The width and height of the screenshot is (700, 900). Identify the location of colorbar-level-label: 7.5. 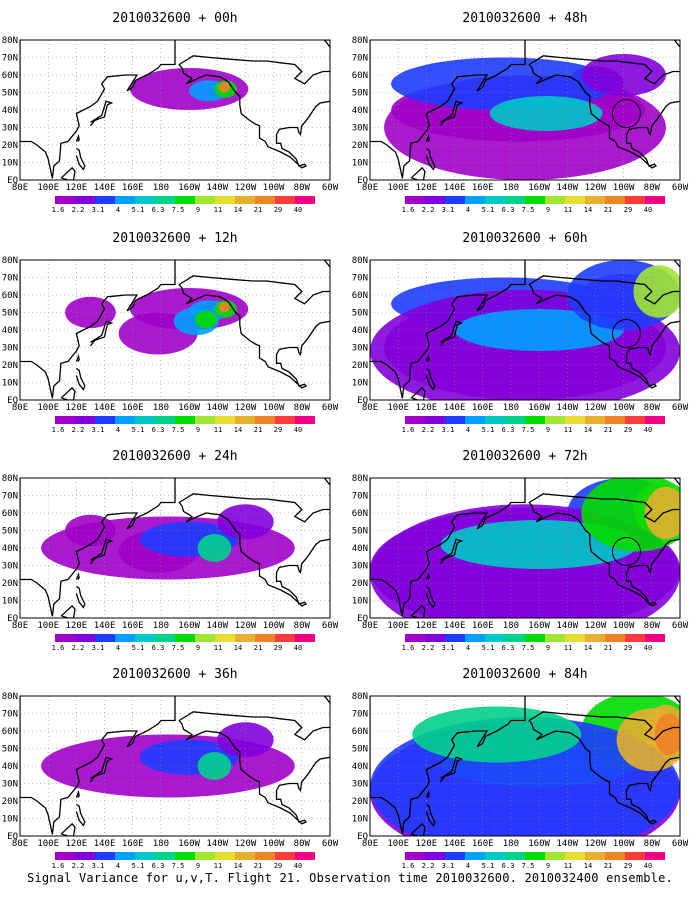
(178, 210).